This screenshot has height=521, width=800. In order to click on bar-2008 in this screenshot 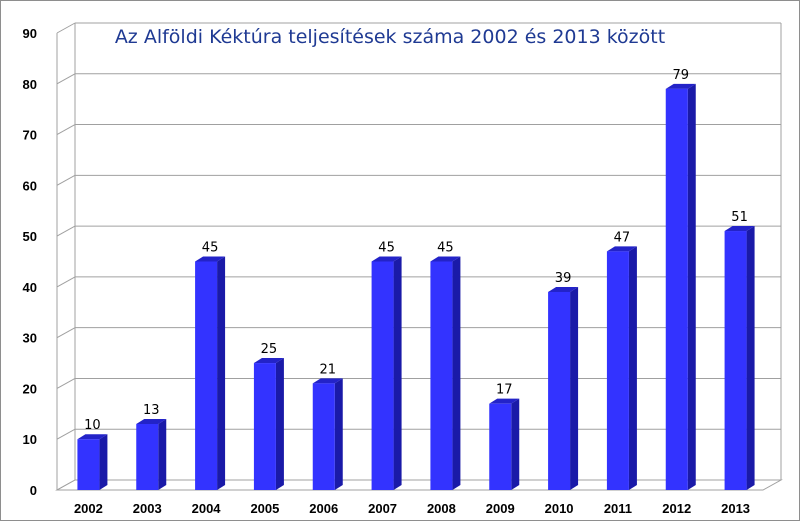, I will do `click(445, 373)`.